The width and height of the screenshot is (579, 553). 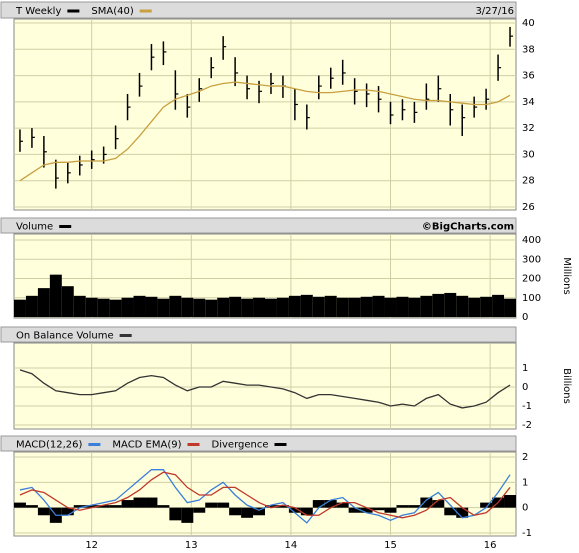 What do you see at coordinates (525, 368) in the screenshot?
I see `y-tick-label: 1` at bounding box center [525, 368].